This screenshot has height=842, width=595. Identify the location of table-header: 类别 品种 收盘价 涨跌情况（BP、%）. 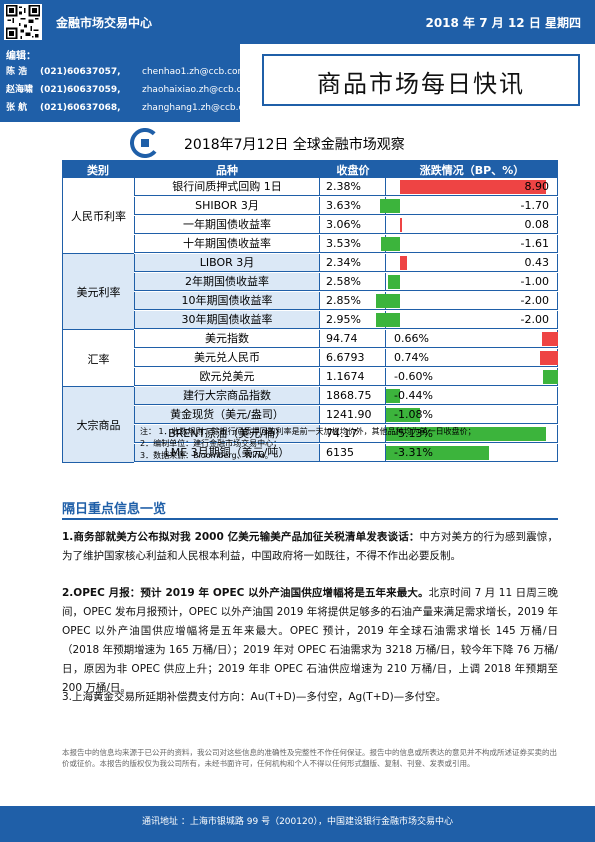
(310, 169).